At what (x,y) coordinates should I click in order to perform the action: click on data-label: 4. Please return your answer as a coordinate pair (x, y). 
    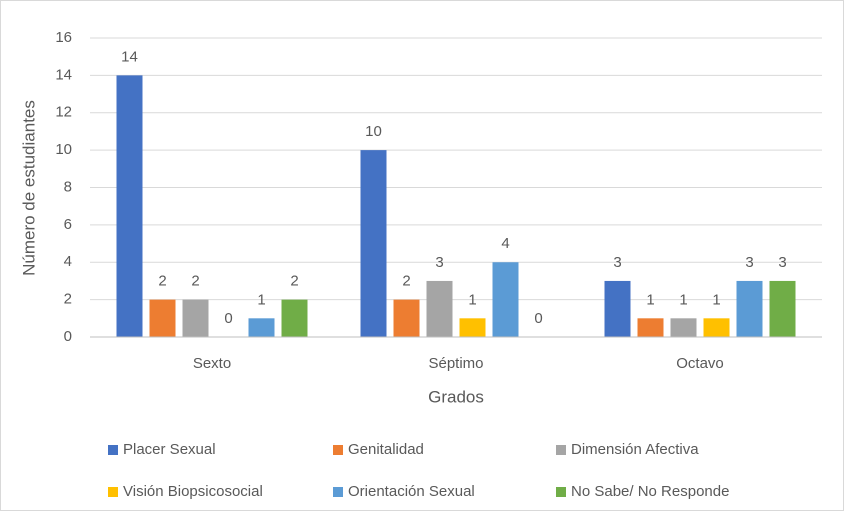
    Looking at the image, I should click on (505, 243).